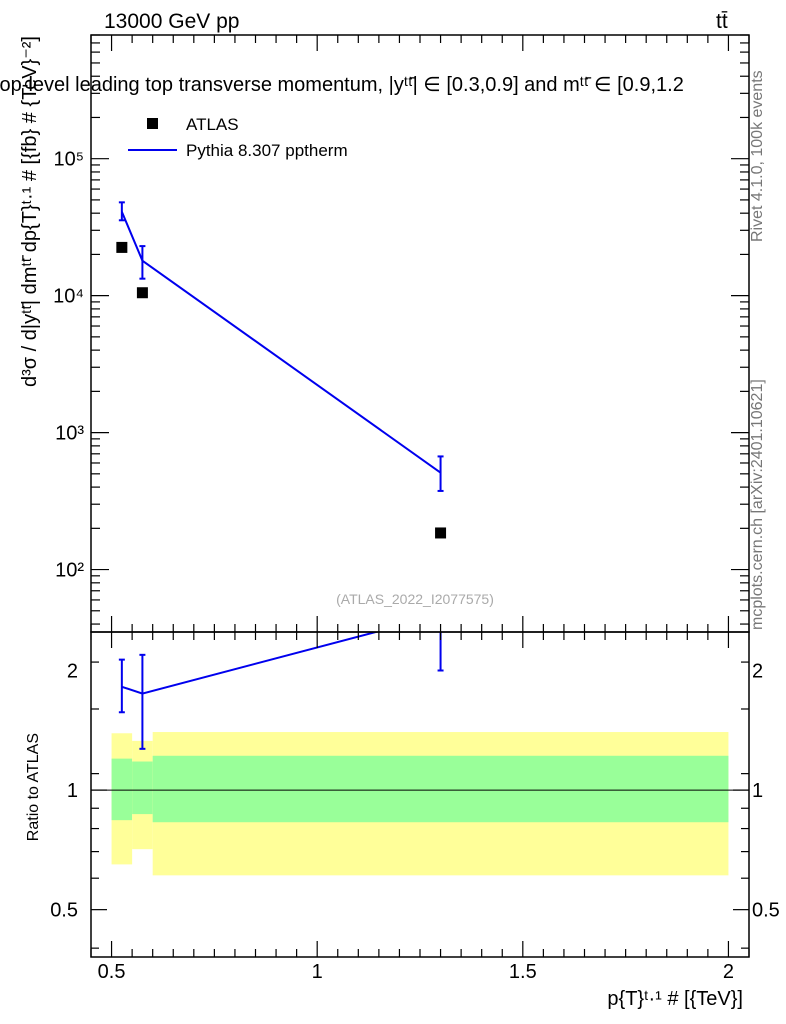  What do you see at coordinates (152, 123) in the screenshot?
I see `legend-atlas-marker` at bounding box center [152, 123].